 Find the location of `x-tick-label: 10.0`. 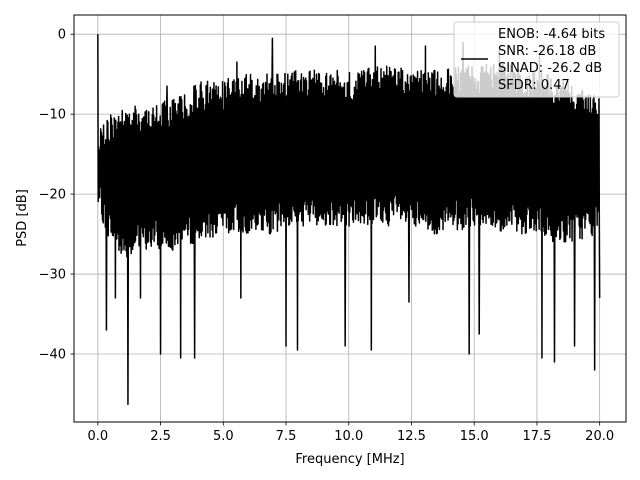

x-tick-label: 10.0 is located at coordinates (348, 436).